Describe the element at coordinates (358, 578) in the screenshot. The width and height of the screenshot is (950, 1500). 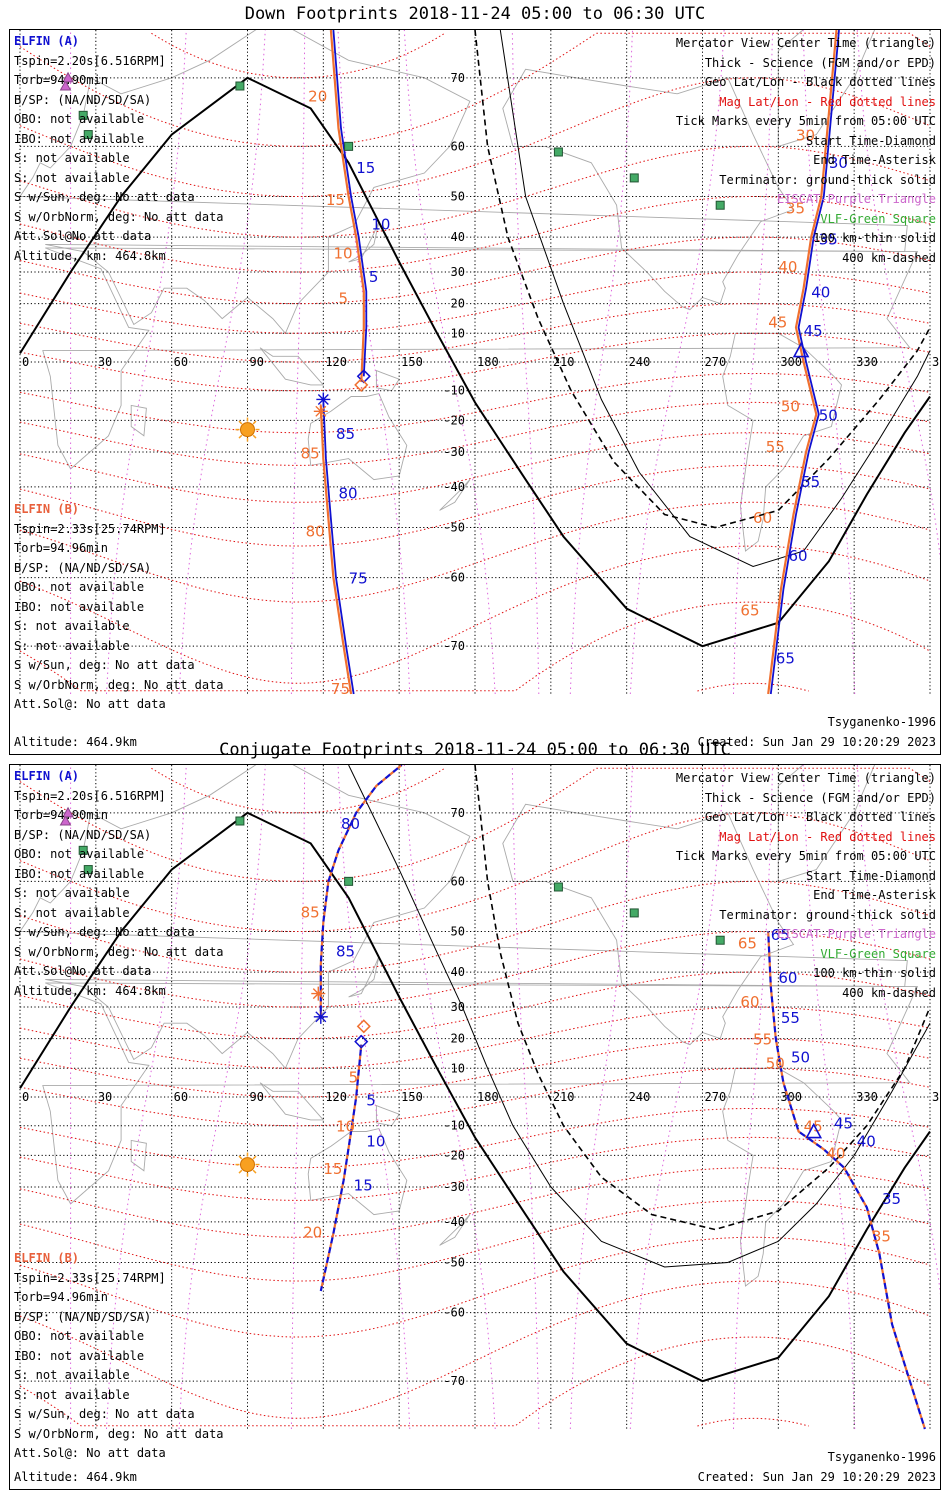
I see `elfin-a-time-label: 75` at that location.